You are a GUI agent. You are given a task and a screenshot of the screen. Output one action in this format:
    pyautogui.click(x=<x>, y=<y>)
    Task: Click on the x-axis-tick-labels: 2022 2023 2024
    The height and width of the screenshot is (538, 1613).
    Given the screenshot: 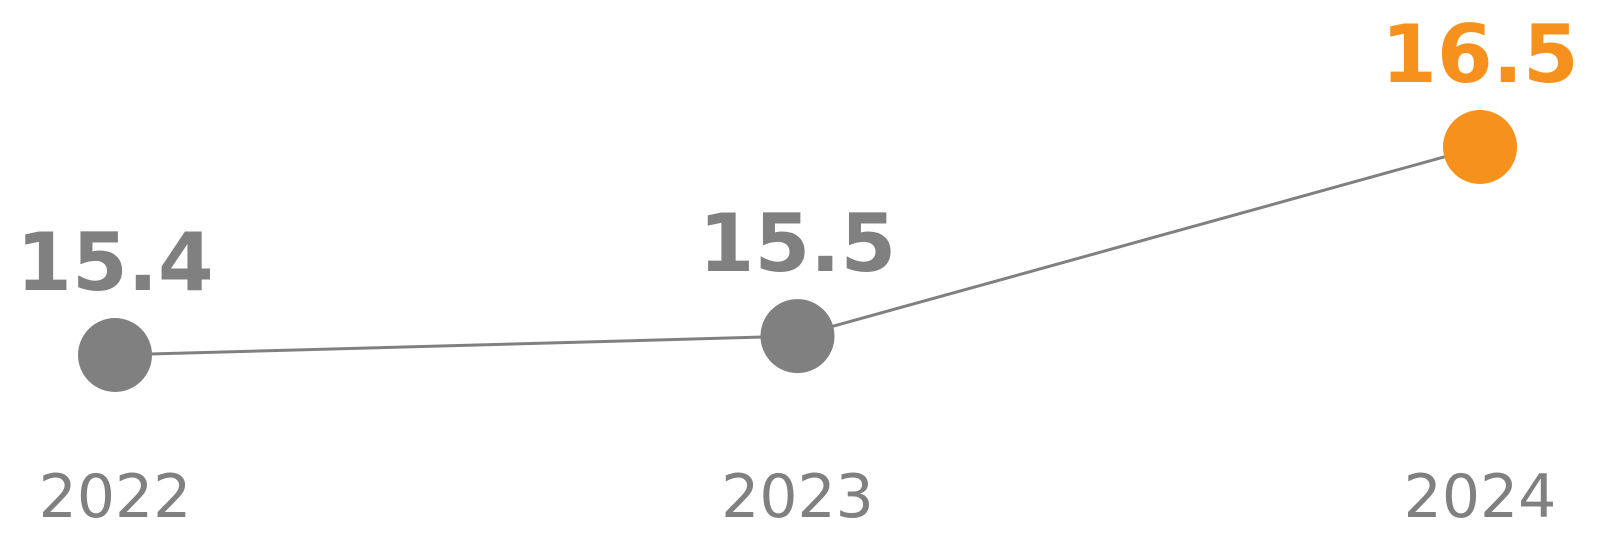 What is the action you would take?
    pyautogui.click(x=798, y=497)
    